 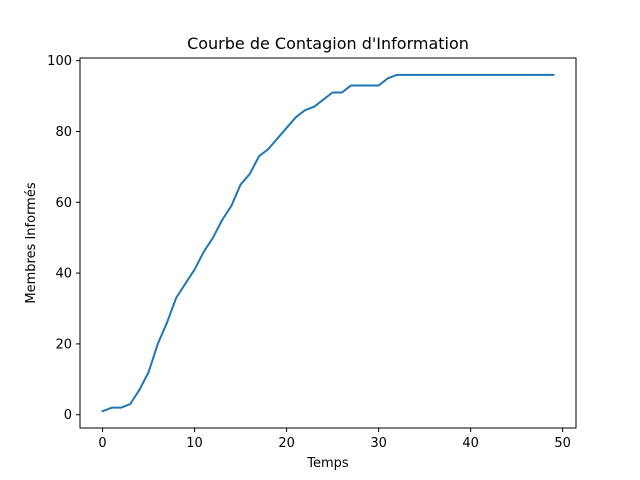 What do you see at coordinates (102, 443) in the screenshot?
I see `x-tick-label: 0` at bounding box center [102, 443].